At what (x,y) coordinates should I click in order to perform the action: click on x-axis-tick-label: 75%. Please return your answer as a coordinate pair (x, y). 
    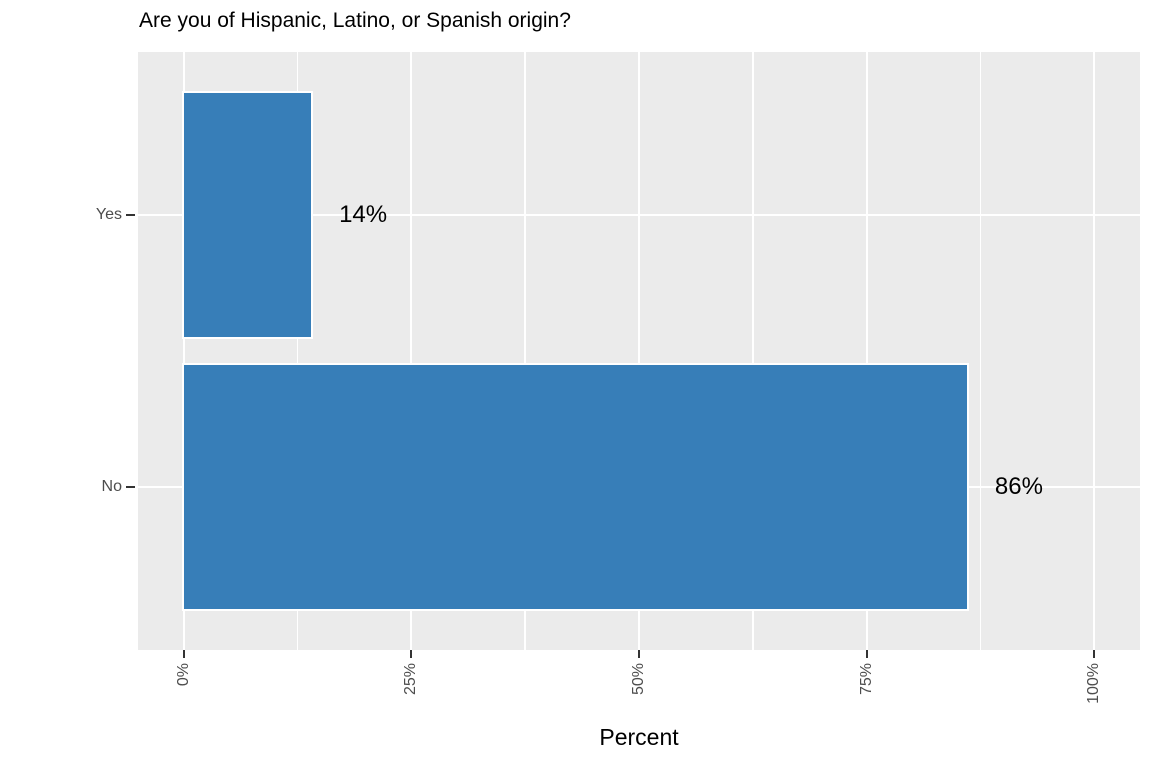
    Looking at the image, I should click on (866, 679).